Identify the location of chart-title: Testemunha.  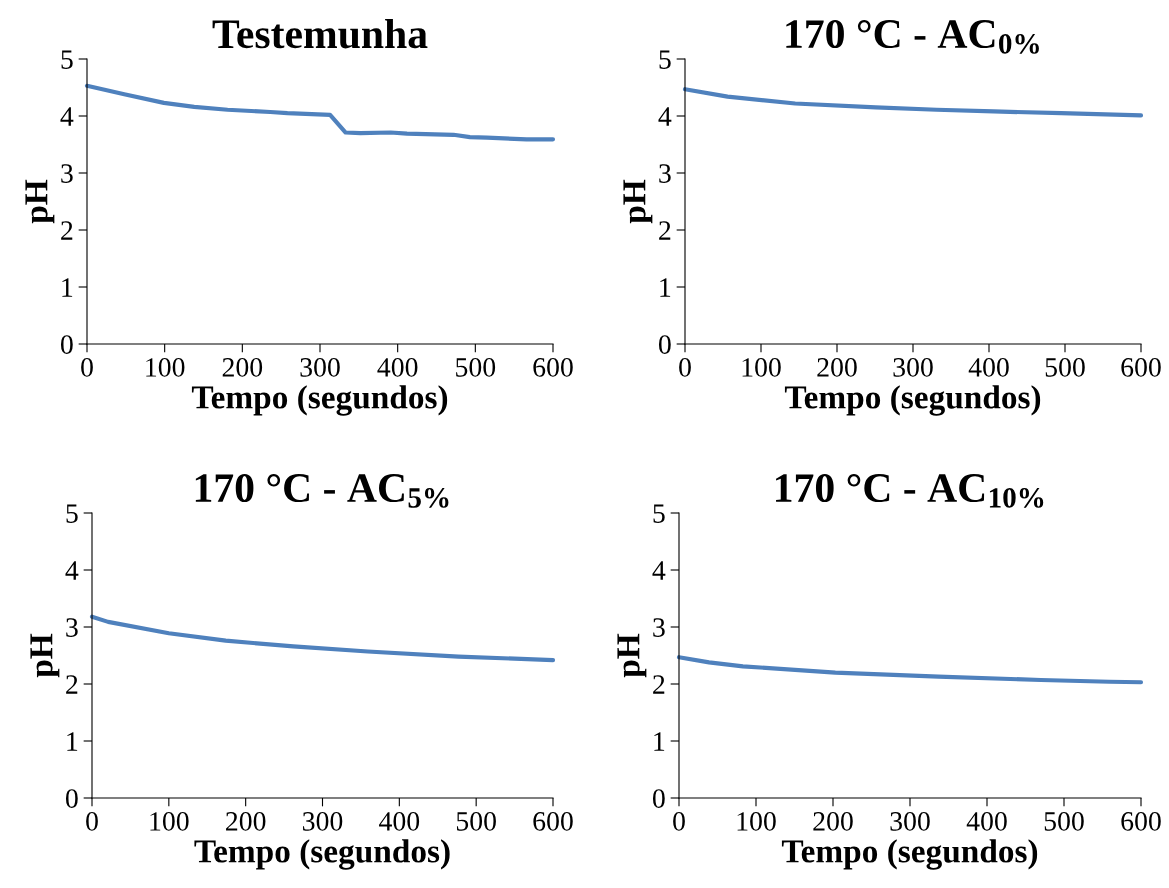
(320, 33).